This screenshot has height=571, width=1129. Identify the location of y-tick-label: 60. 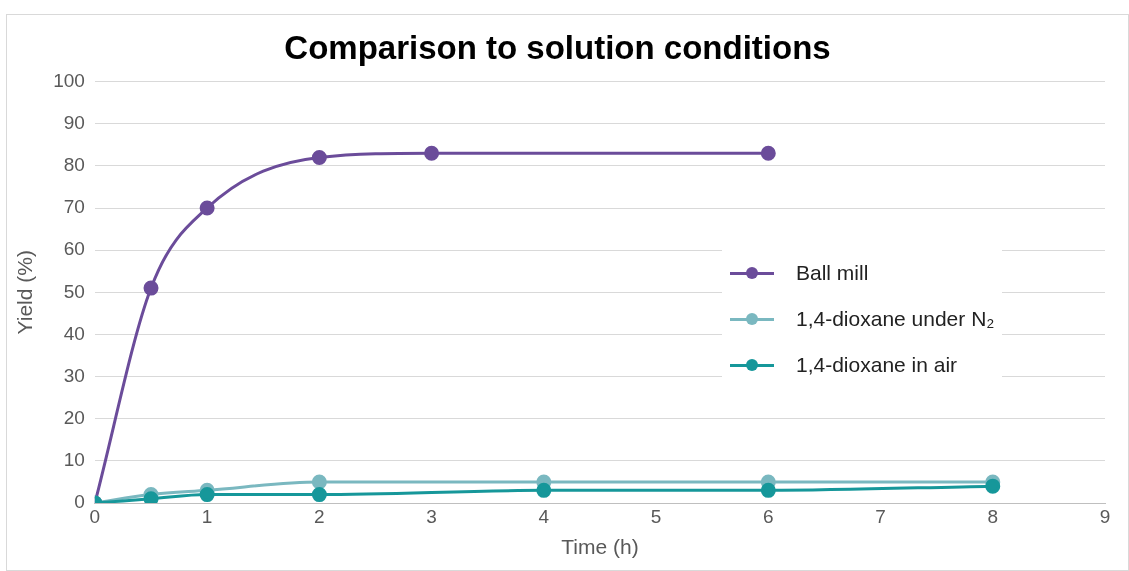
(74, 249).